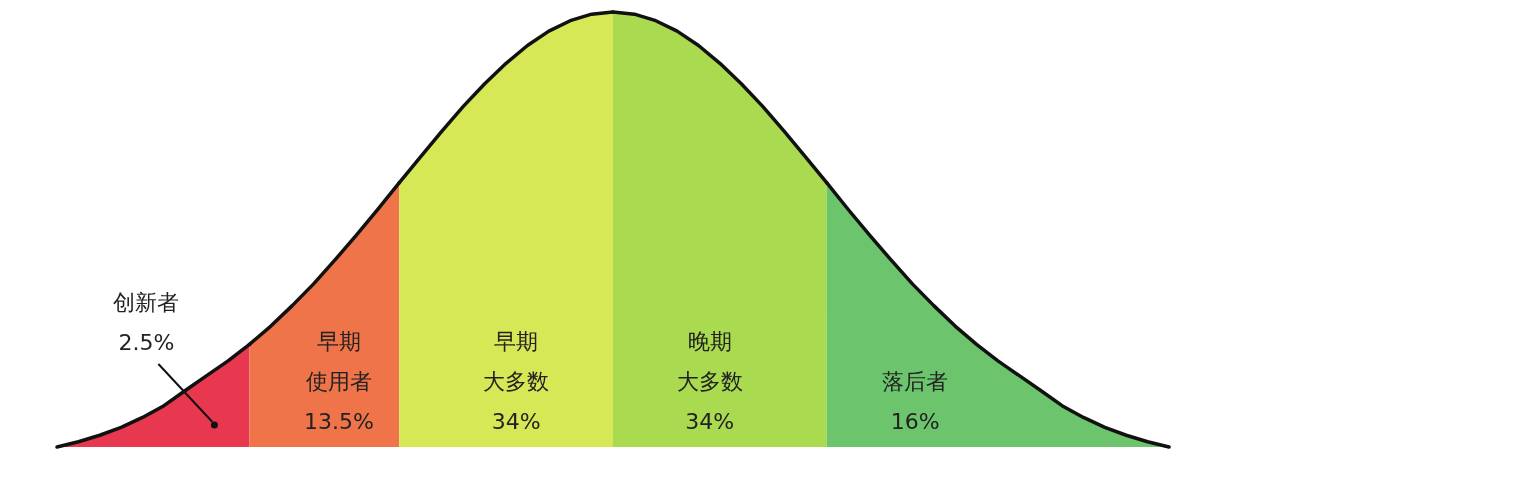 This screenshot has width=1533, height=493. I want to click on series-label: 晚期大多数, so click(709, 361).